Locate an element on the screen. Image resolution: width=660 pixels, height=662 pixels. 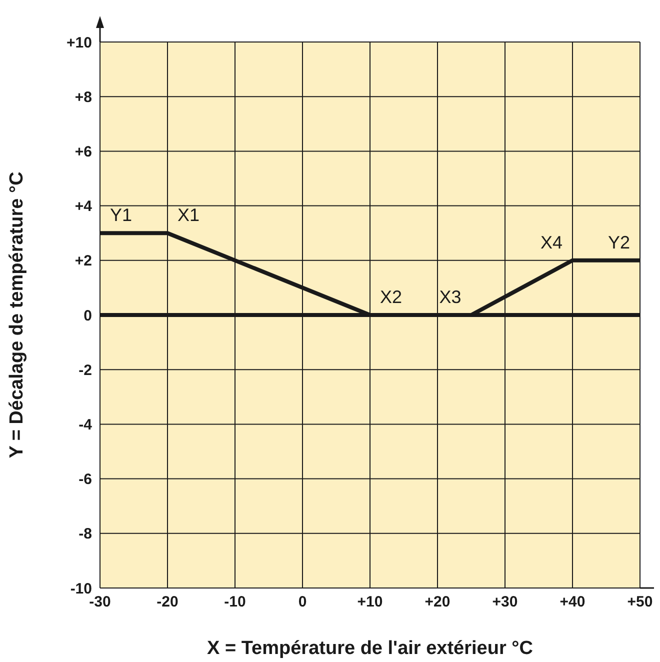
x-tick-label: +30 is located at coordinates (505, 602).